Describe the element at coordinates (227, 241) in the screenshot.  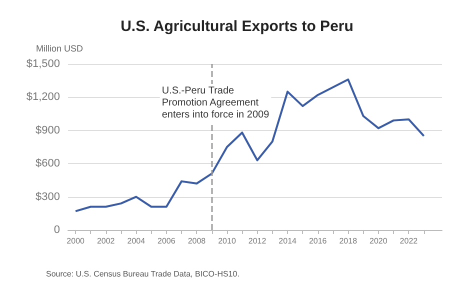
I see `x-tick-label: 2010` at that location.